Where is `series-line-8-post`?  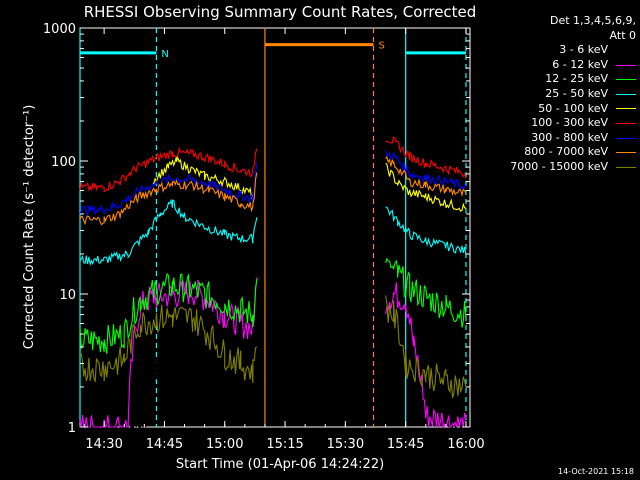
series-line-8-post is located at coordinates (426, 346).